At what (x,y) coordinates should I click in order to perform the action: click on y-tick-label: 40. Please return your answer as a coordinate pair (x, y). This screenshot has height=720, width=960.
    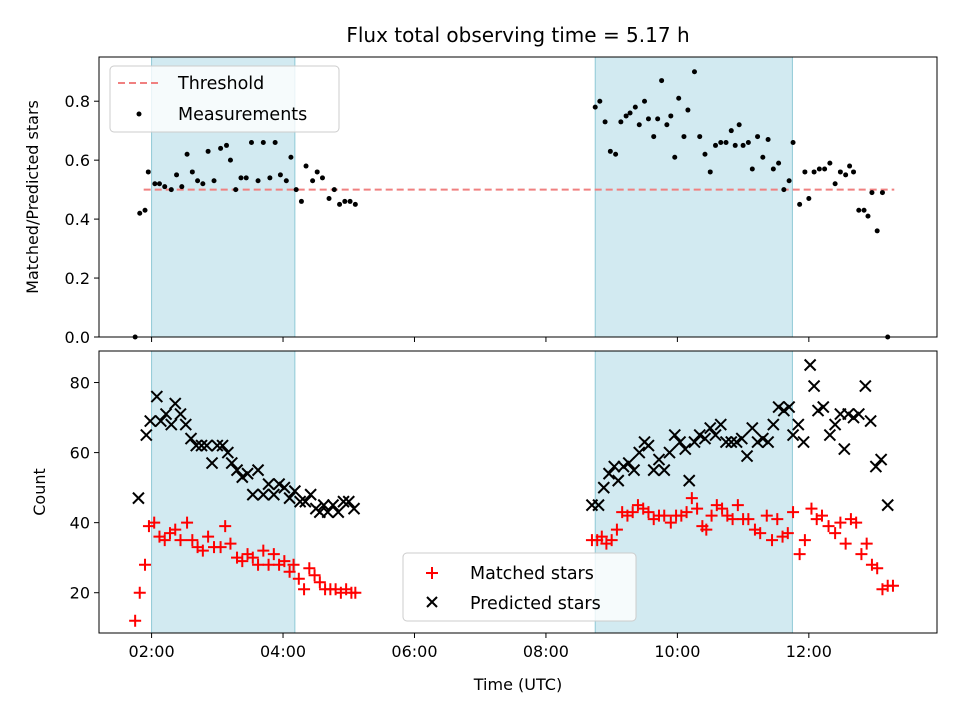
    Looking at the image, I should click on (80, 523).